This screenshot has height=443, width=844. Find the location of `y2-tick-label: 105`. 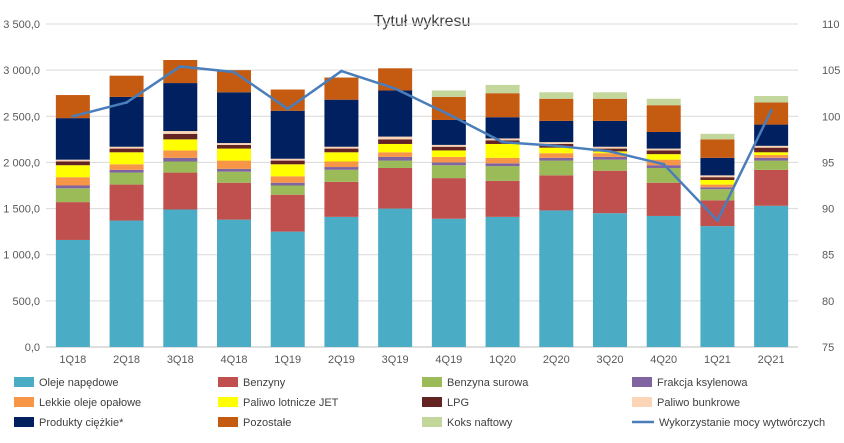

y2-tick-label: 105 is located at coordinates (831, 71).